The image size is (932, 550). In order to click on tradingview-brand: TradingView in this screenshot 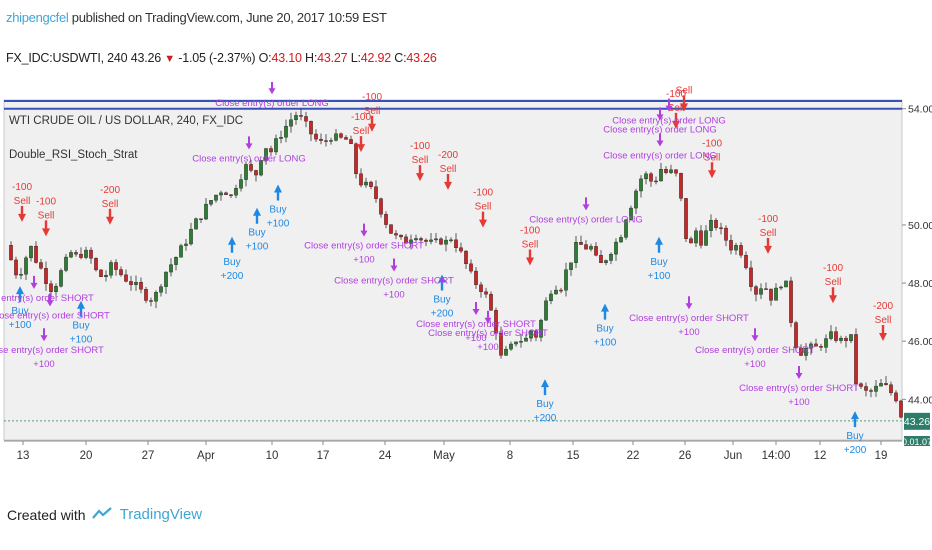, I will do `click(161, 514)`.